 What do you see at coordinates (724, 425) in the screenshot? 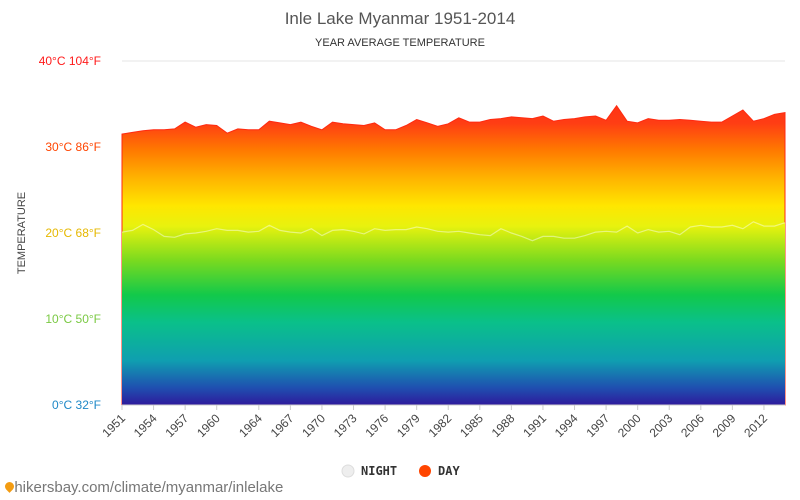
I see `x-tick-label: 2009` at bounding box center [724, 425].